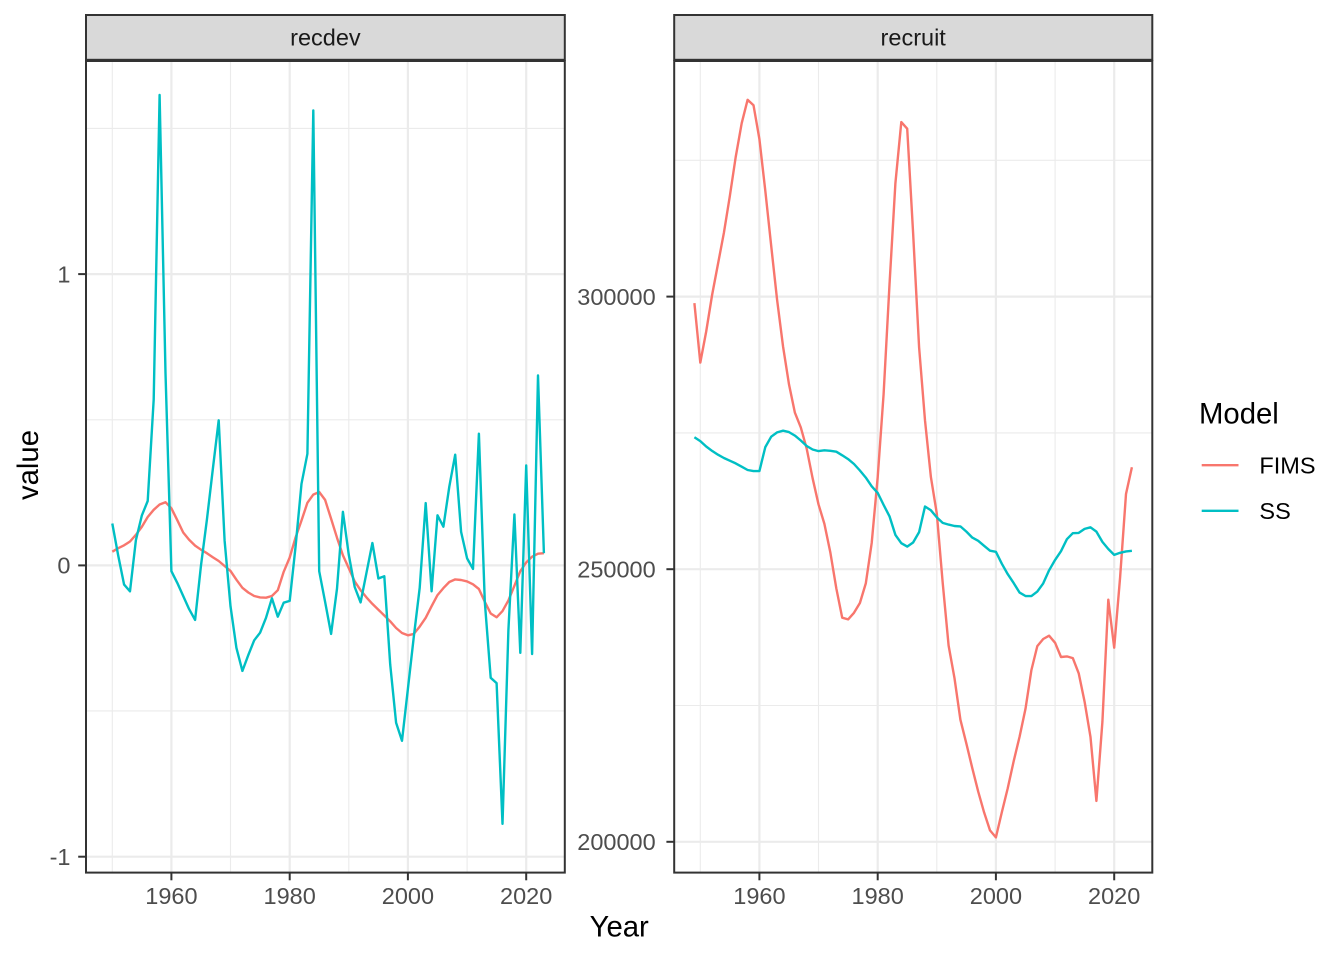 The image size is (1344, 965). Describe the element at coordinates (914, 38) in the screenshot. I see `svg-text: recruit` at that location.